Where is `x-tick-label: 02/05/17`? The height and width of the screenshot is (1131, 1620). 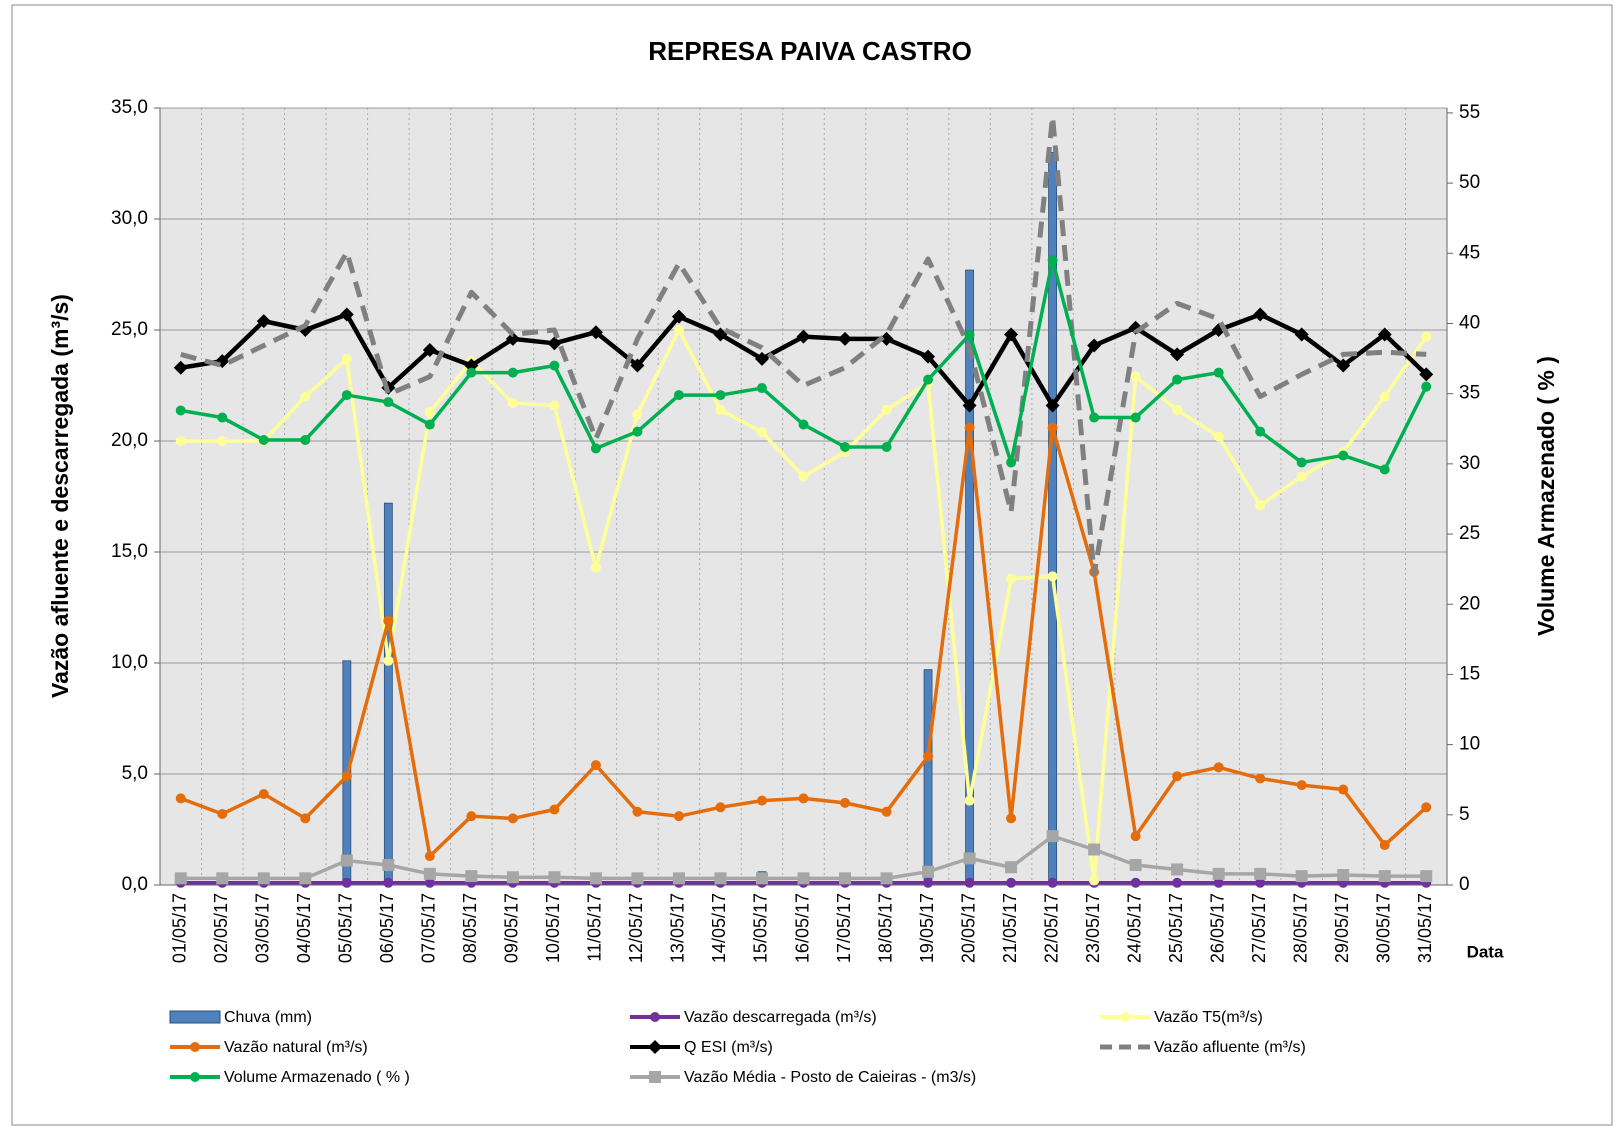 x-tick-label: 02/05/17 is located at coordinates (221, 928).